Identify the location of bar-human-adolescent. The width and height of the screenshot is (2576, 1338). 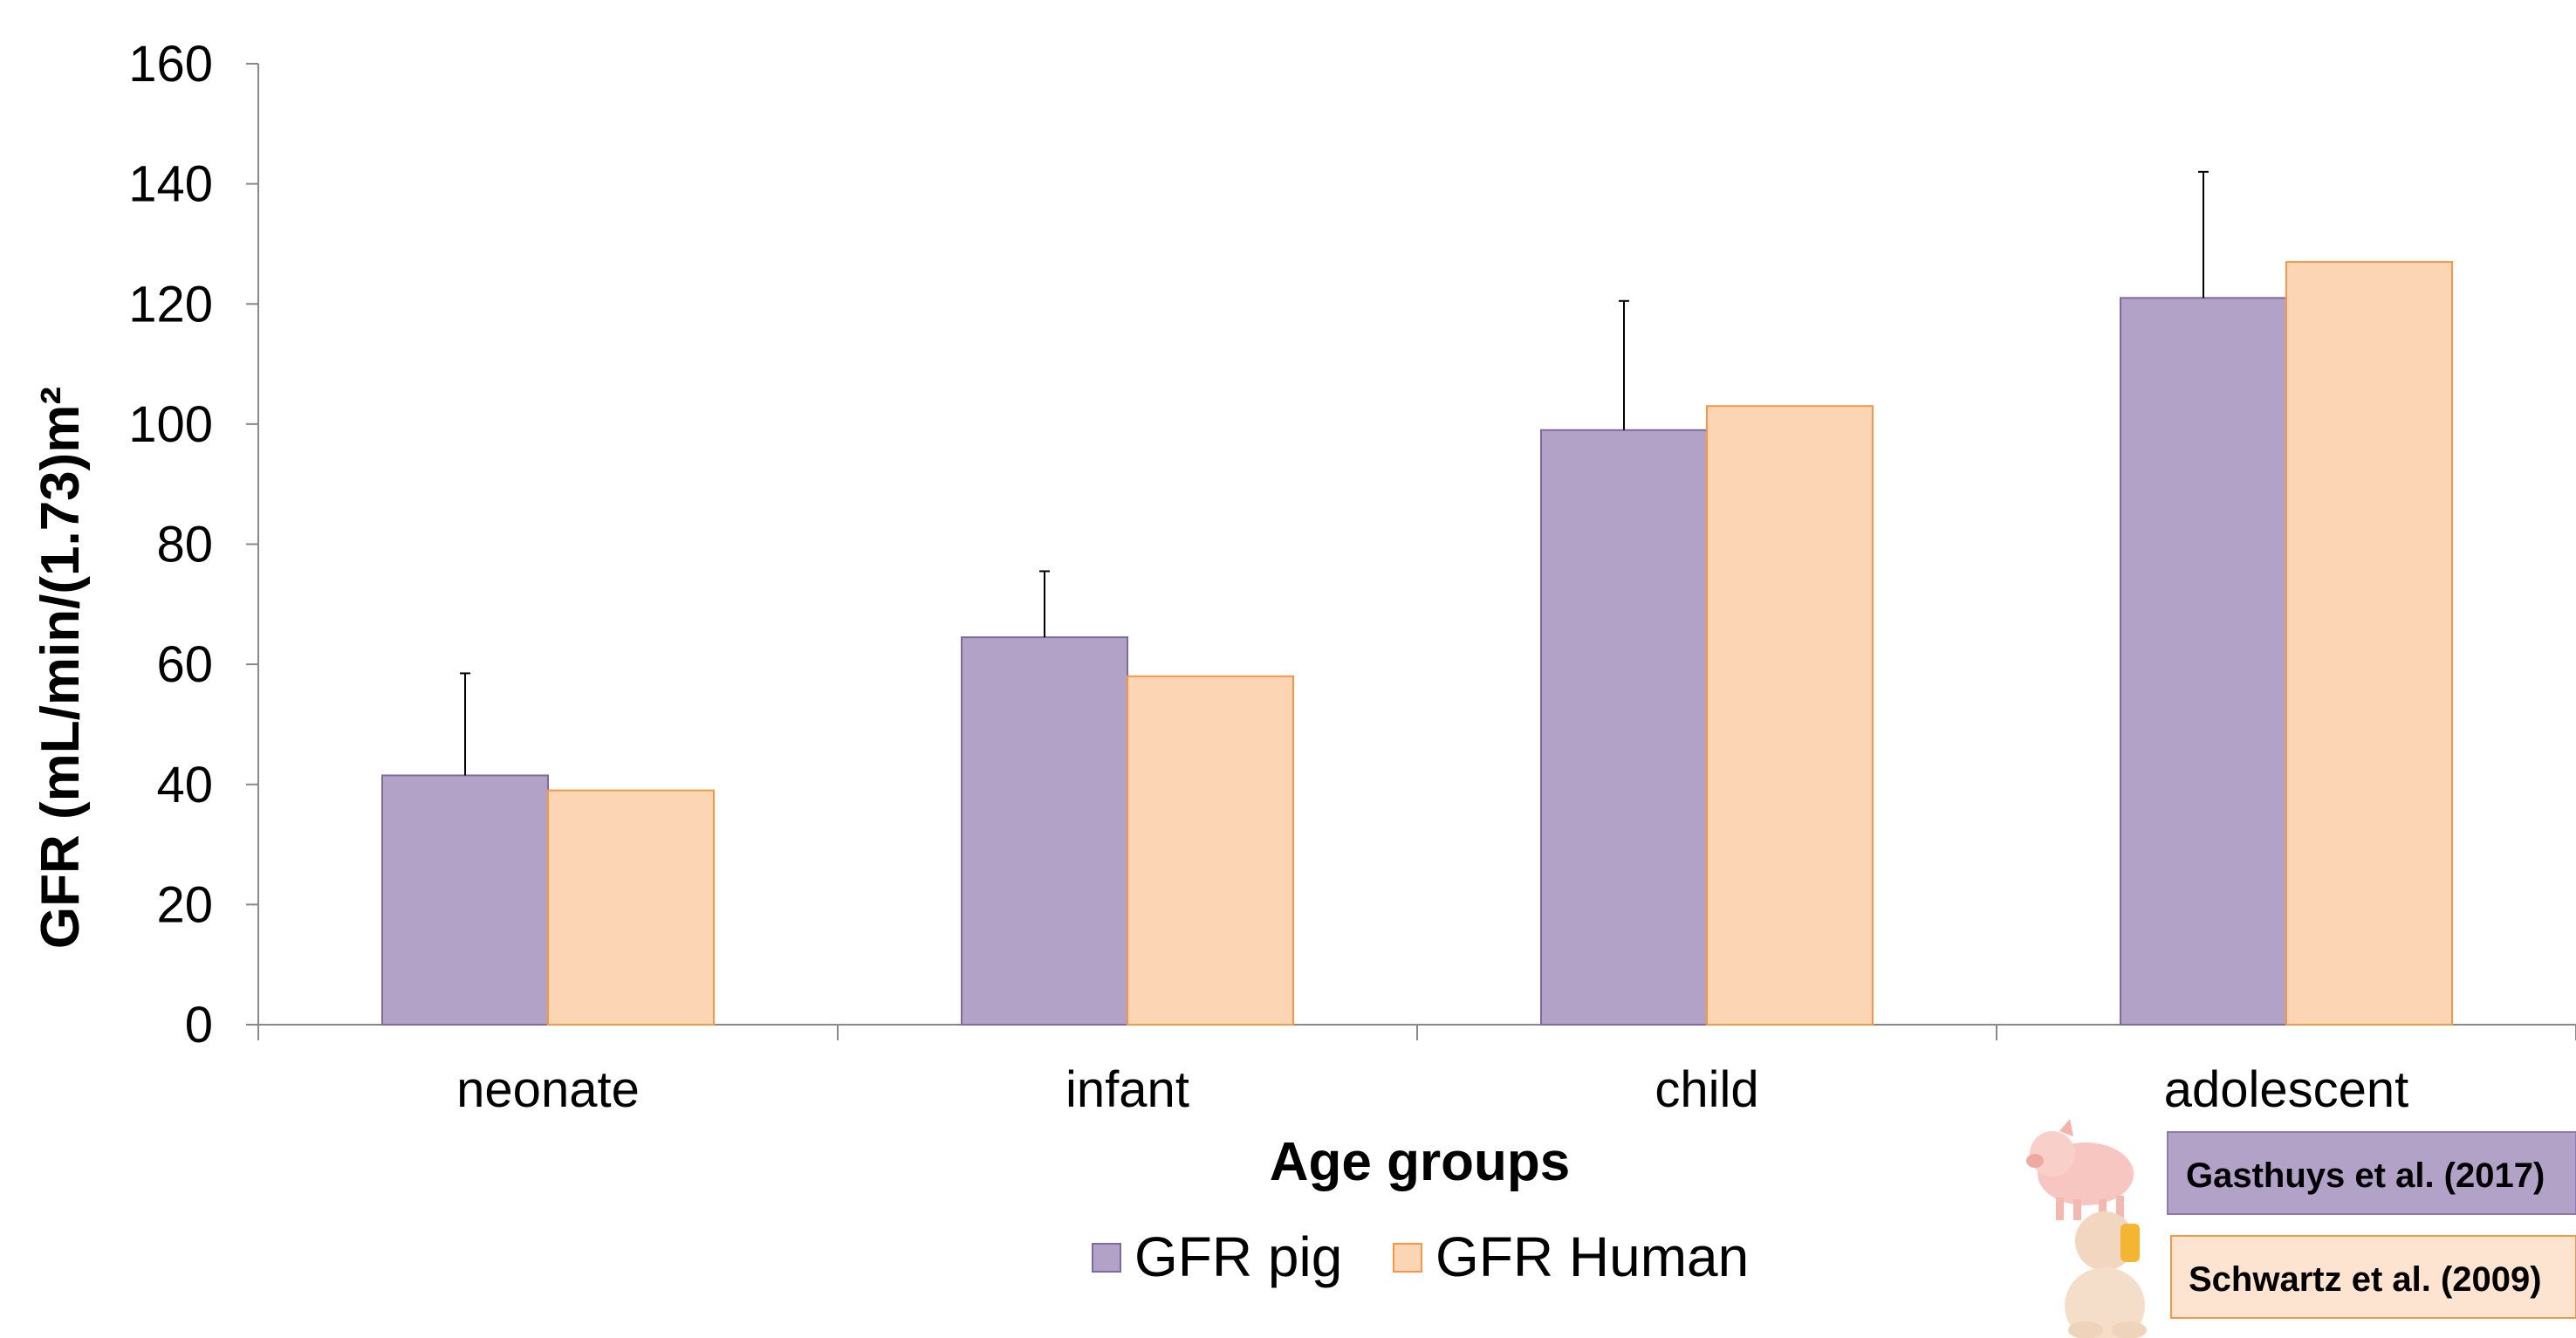
(2369, 643).